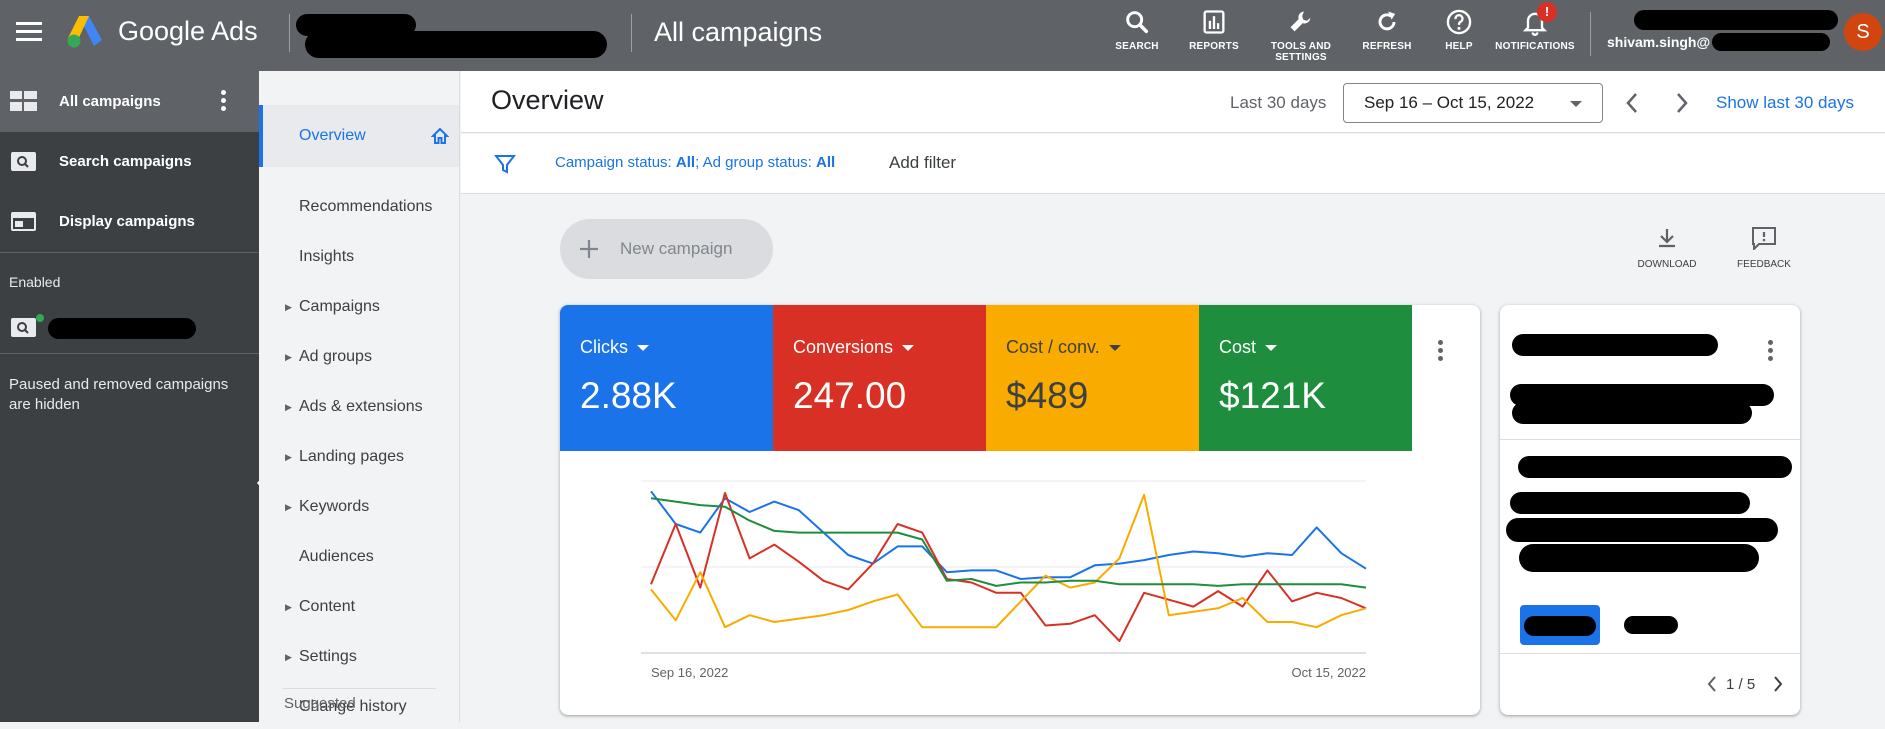  Describe the element at coordinates (685, 162) in the screenshot. I see `filter-value: All` at that location.